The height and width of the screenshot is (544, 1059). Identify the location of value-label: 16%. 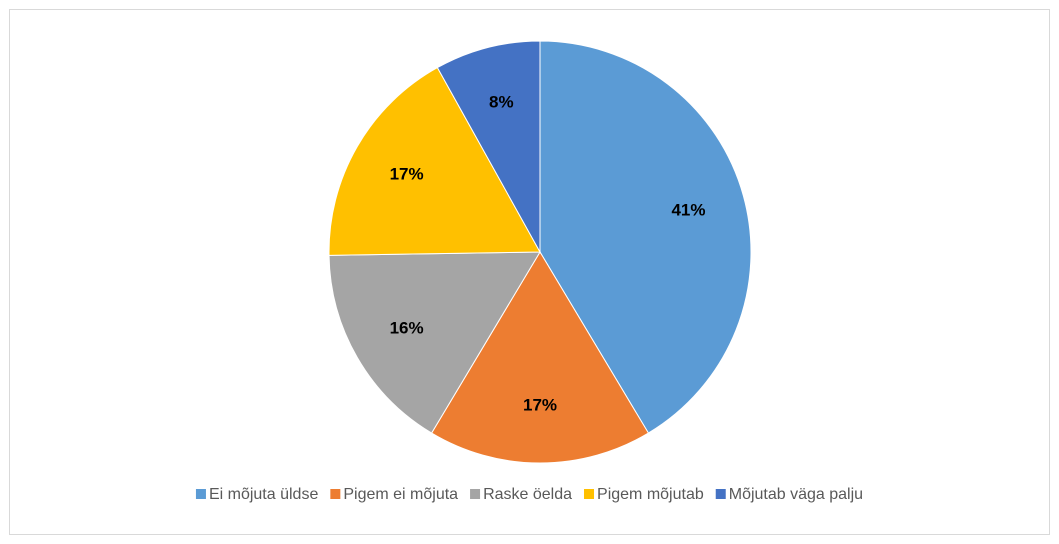
(407, 327).